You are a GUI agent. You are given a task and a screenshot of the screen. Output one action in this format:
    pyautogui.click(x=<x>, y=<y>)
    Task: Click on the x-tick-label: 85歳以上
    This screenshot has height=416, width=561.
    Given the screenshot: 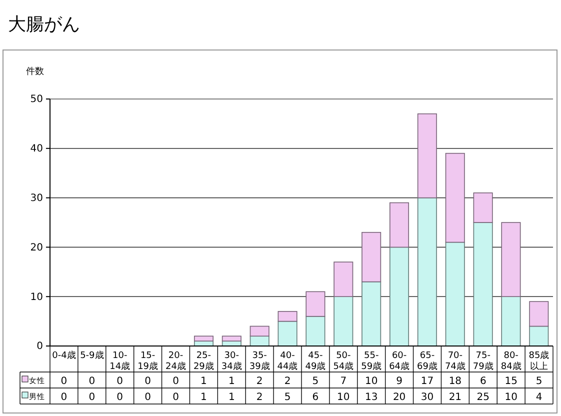 What is the action you would take?
    pyautogui.click(x=539, y=361)
    